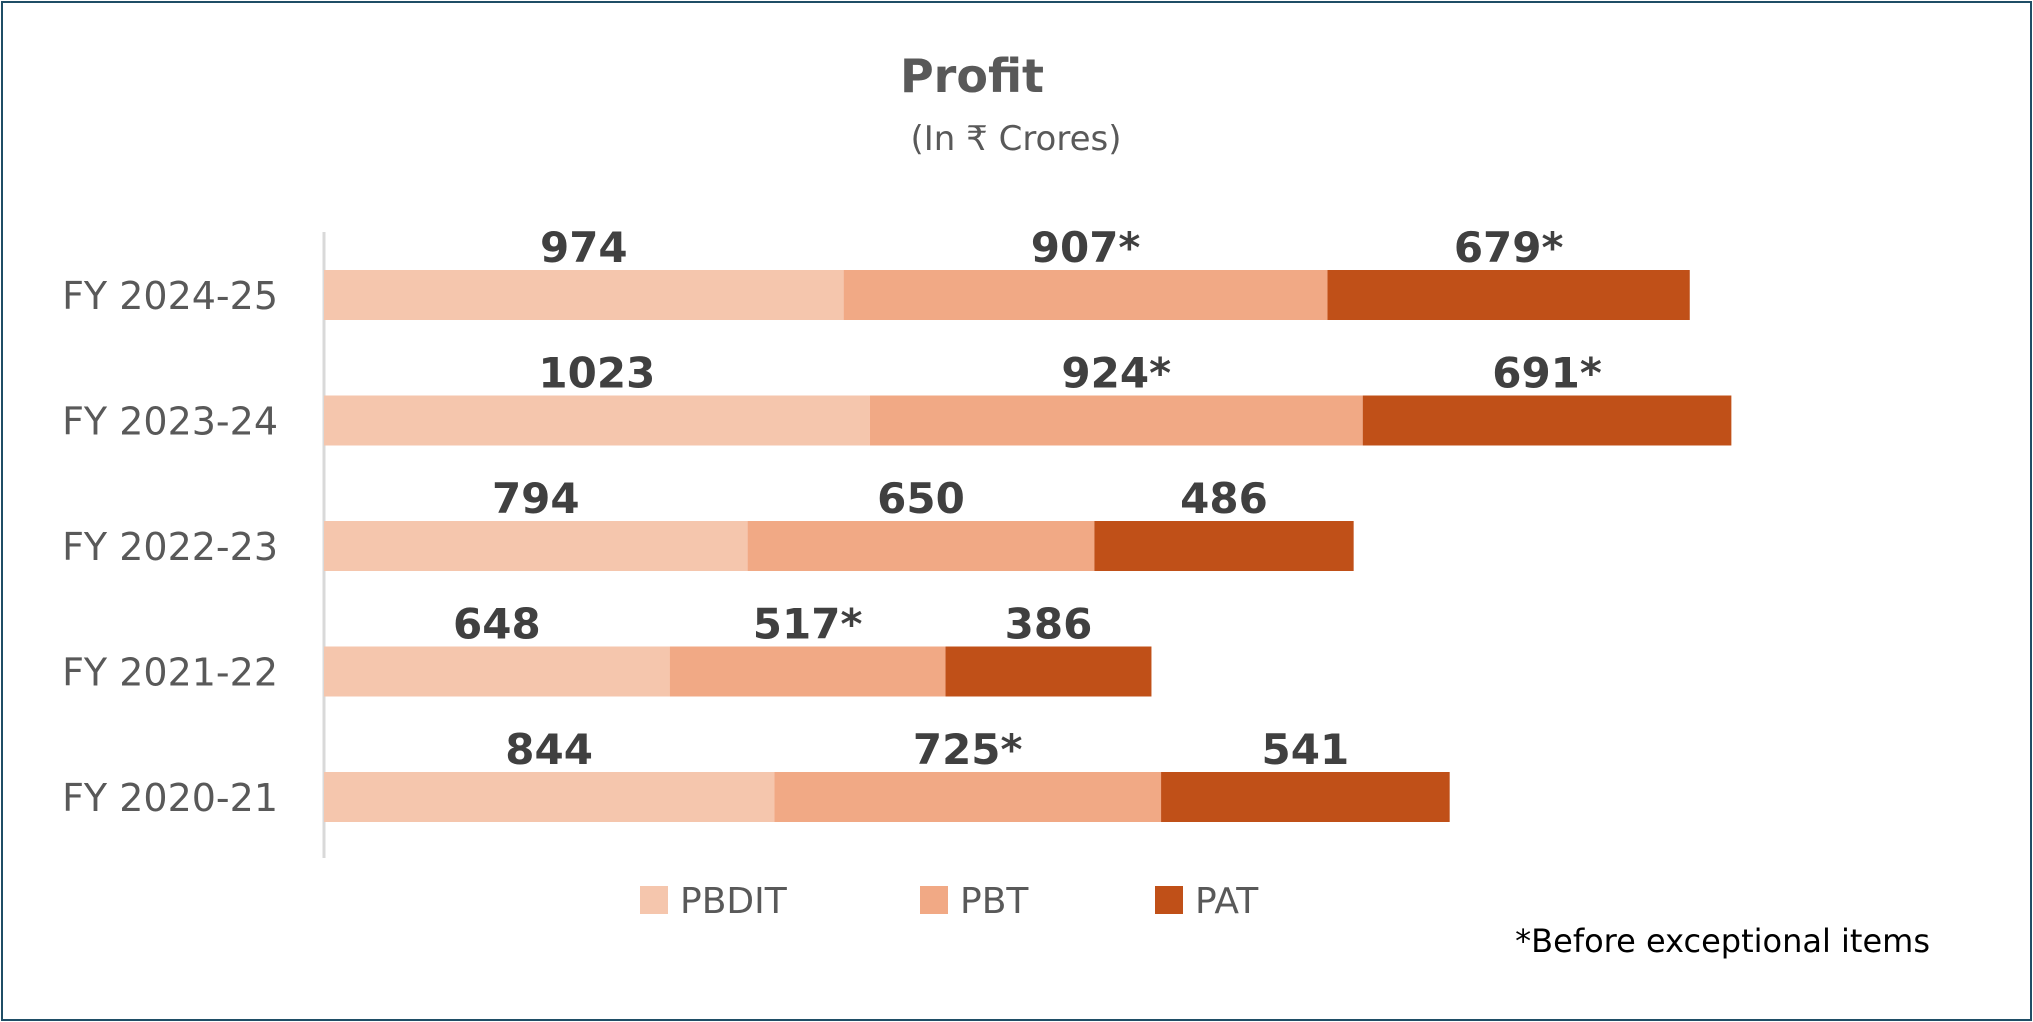 This screenshot has height=1022, width=2033. What do you see at coordinates (1722, 941) in the screenshot?
I see `footnote: *Before exceptional items` at bounding box center [1722, 941].